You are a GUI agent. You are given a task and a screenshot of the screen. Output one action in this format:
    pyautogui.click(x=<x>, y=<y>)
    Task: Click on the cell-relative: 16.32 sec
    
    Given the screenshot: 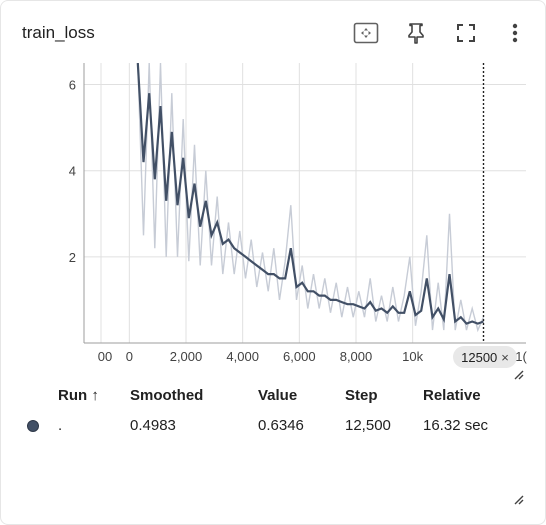 What is the action you would take?
    pyautogui.click(x=456, y=425)
    